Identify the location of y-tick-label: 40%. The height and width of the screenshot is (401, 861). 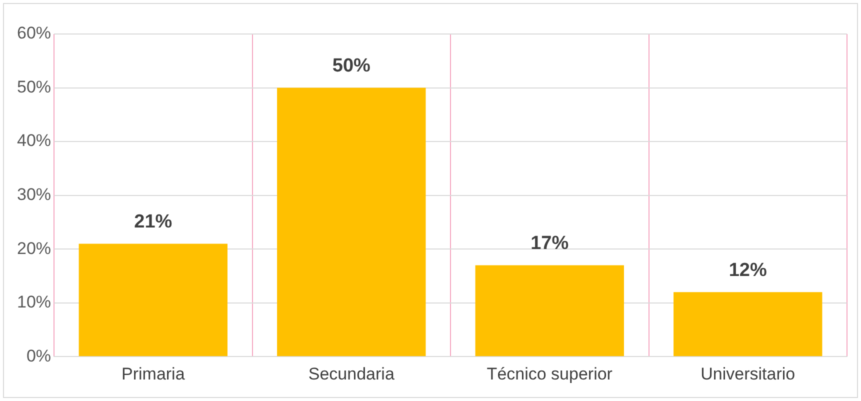
(34, 140).